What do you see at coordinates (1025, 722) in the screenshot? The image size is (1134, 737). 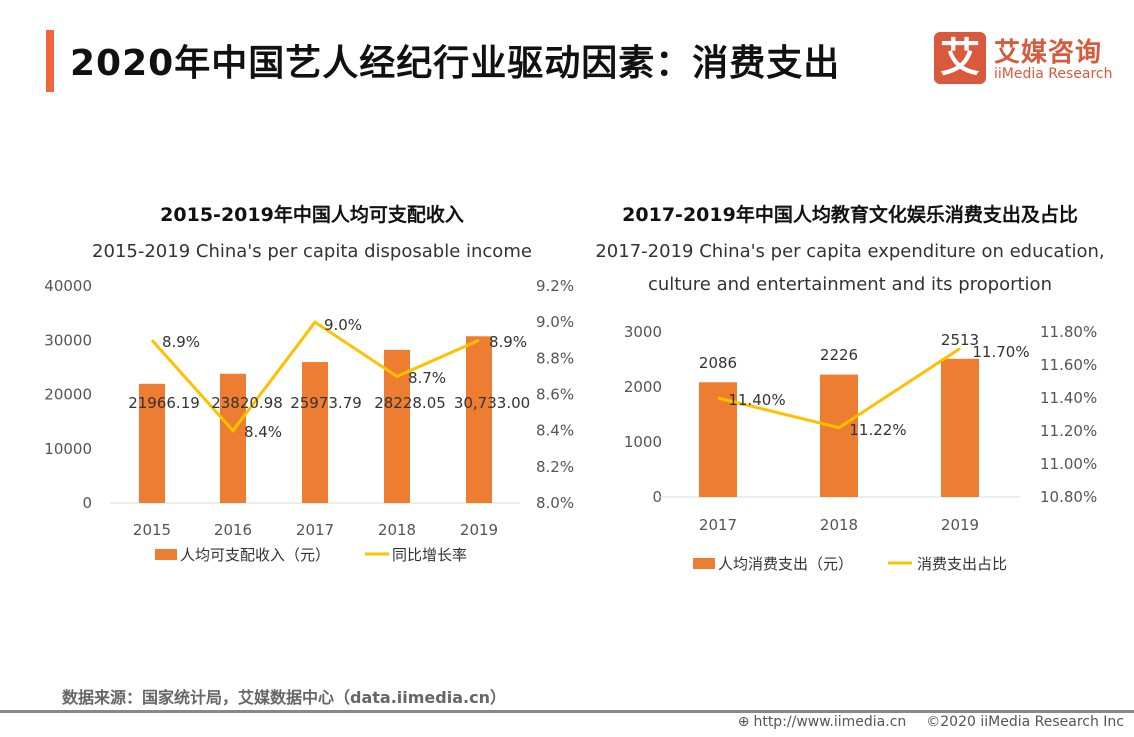 I see `footer-copyright: ©2020 iiMedia Research Inc` at bounding box center [1025, 722].